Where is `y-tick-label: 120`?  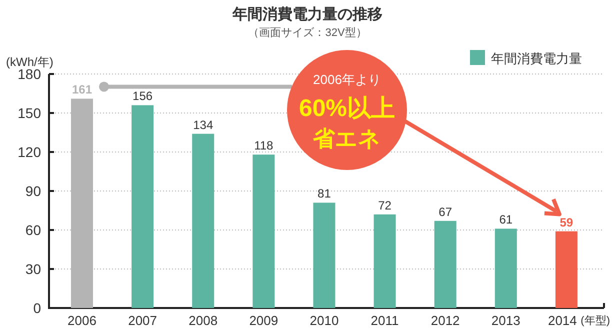
y-tick-label: 120 is located at coordinates (30, 152).